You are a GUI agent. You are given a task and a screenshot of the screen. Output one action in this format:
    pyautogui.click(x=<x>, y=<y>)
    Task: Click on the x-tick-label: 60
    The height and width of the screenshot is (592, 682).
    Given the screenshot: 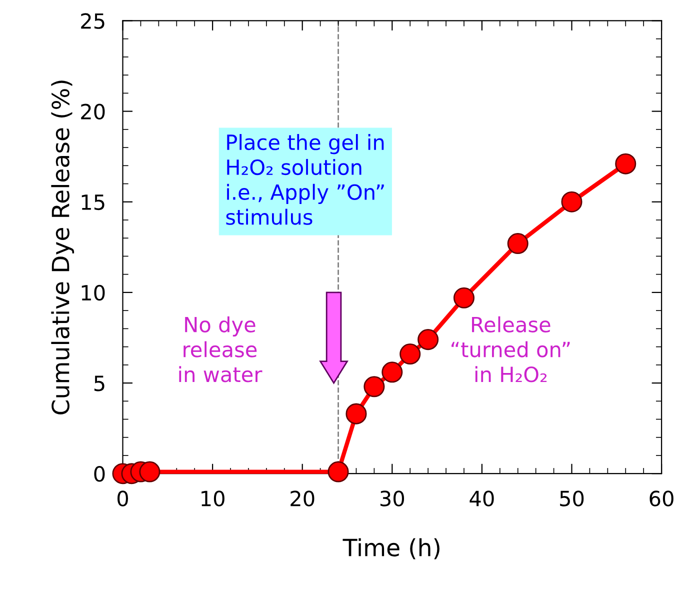 What is the action you would take?
    pyautogui.click(x=662, y=498)
    